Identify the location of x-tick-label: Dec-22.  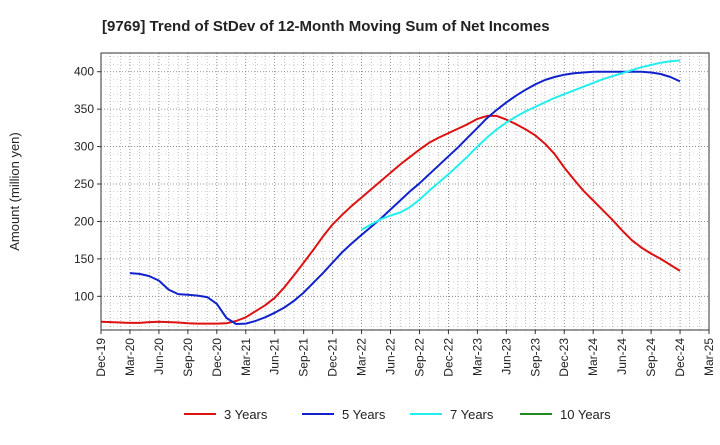
(448, 357).